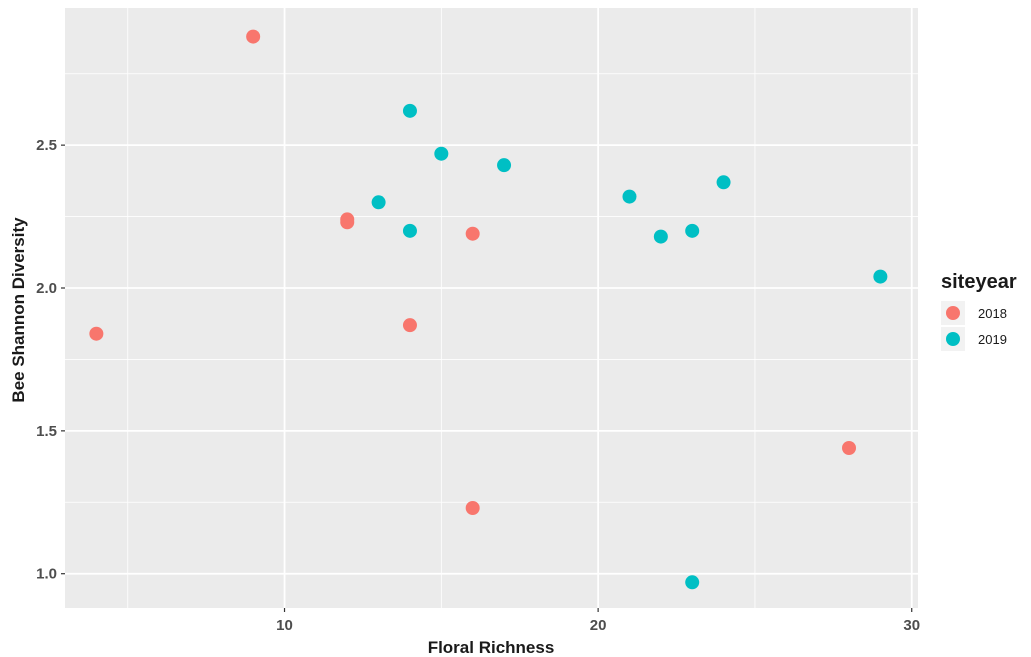 The width and height of the screenshot is (1031, 657). What do you see at coordinates (491, 647) in the screenshot?
I see `x-axis-title: Floral Richness` at bounding box center [491, 647].